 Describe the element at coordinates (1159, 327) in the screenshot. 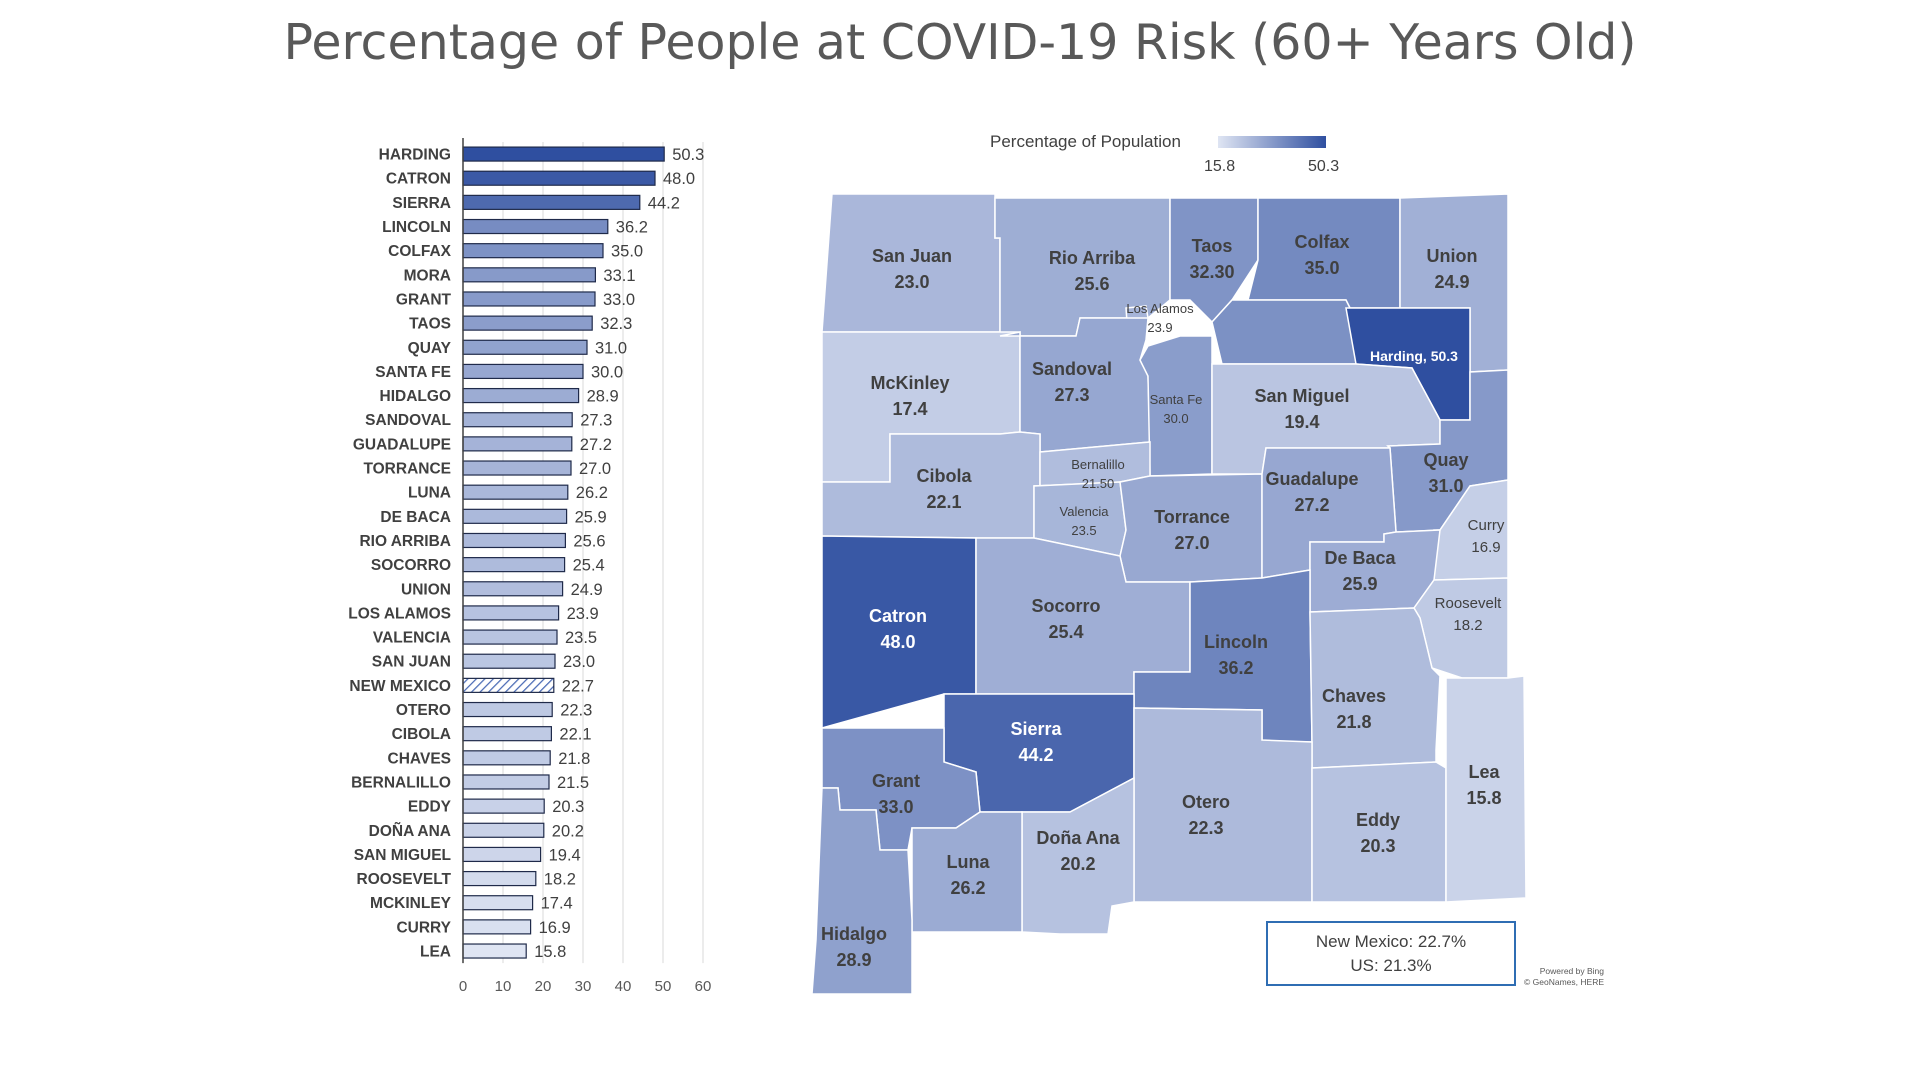

I see `county-value-label: 23.9` at that location.